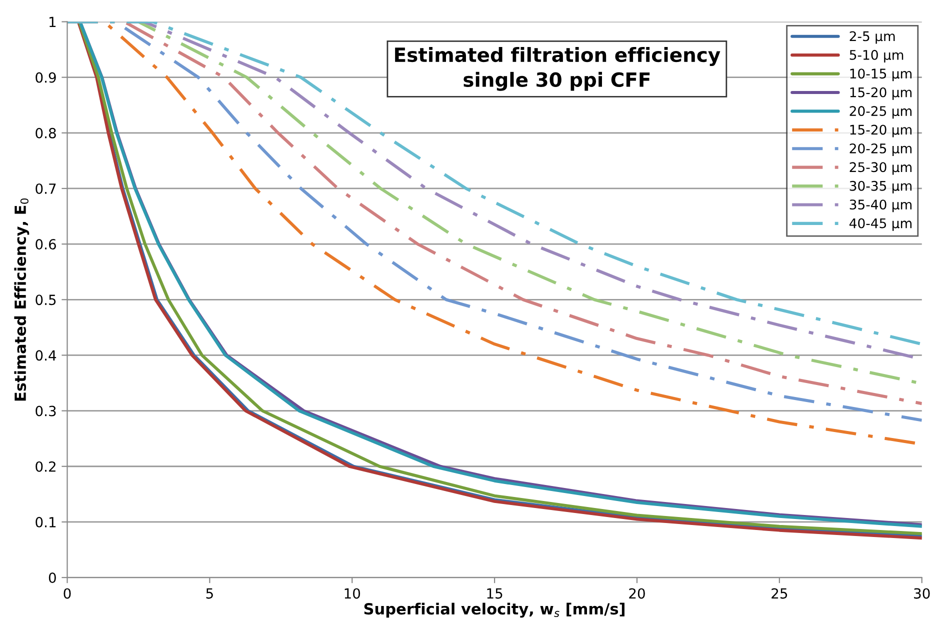 The height and width of the screenshot is (621, 934). I want to click on x-tick-label: 30, so click(922, 593).